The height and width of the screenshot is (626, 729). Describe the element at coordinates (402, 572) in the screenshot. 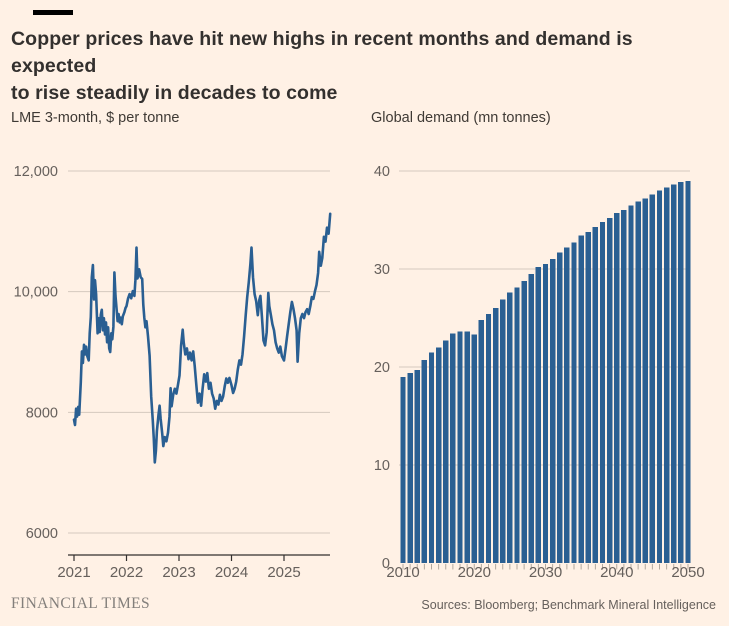

I see `x-tick-label: 2010` at that location.